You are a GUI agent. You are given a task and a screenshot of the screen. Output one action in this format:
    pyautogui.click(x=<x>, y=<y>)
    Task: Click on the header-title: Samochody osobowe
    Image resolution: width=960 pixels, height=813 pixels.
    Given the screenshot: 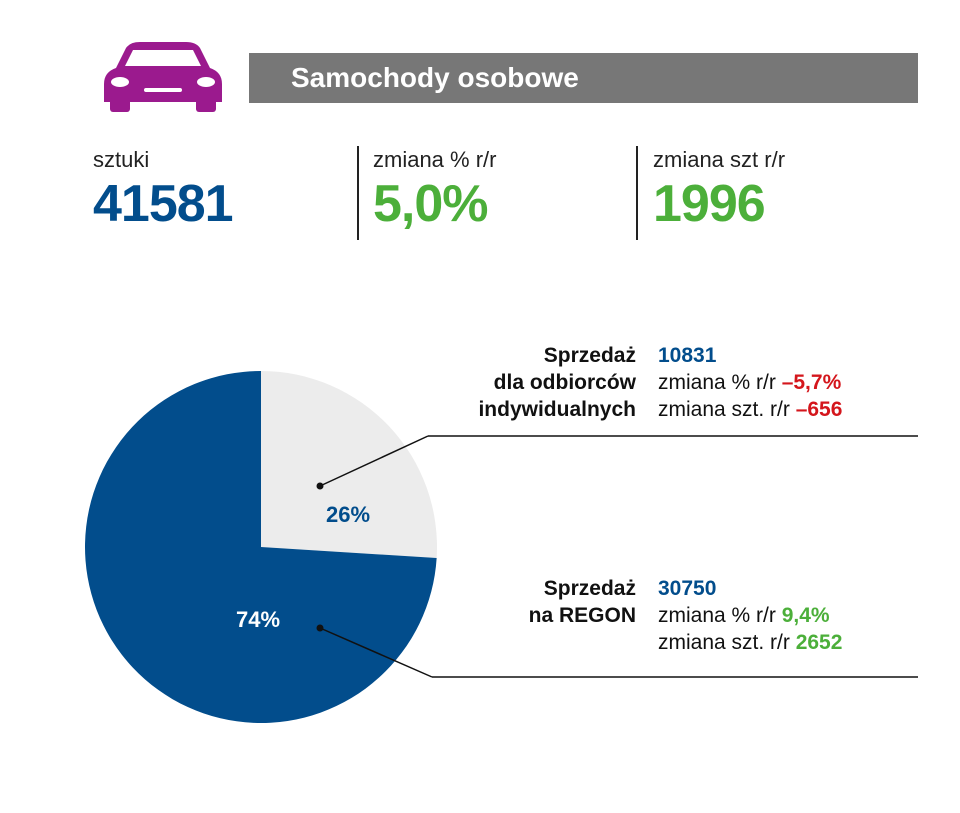 What is the action you would take?
    pyautogui.click(x=435, y=77)
    